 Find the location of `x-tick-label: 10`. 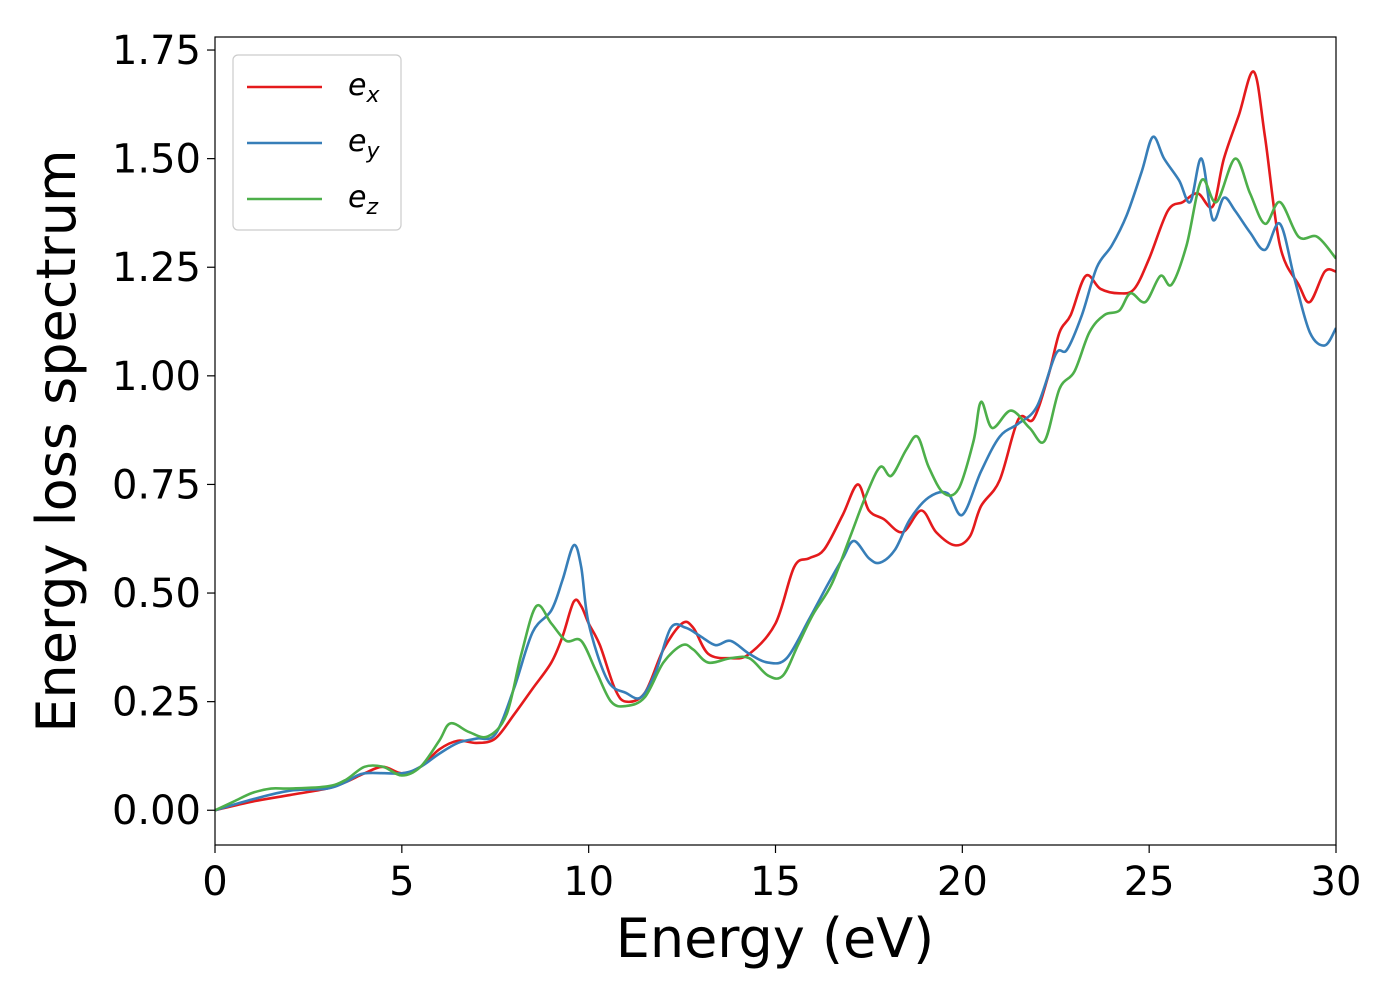

x-tick-label: 10 is located at coordinates (588, 882).